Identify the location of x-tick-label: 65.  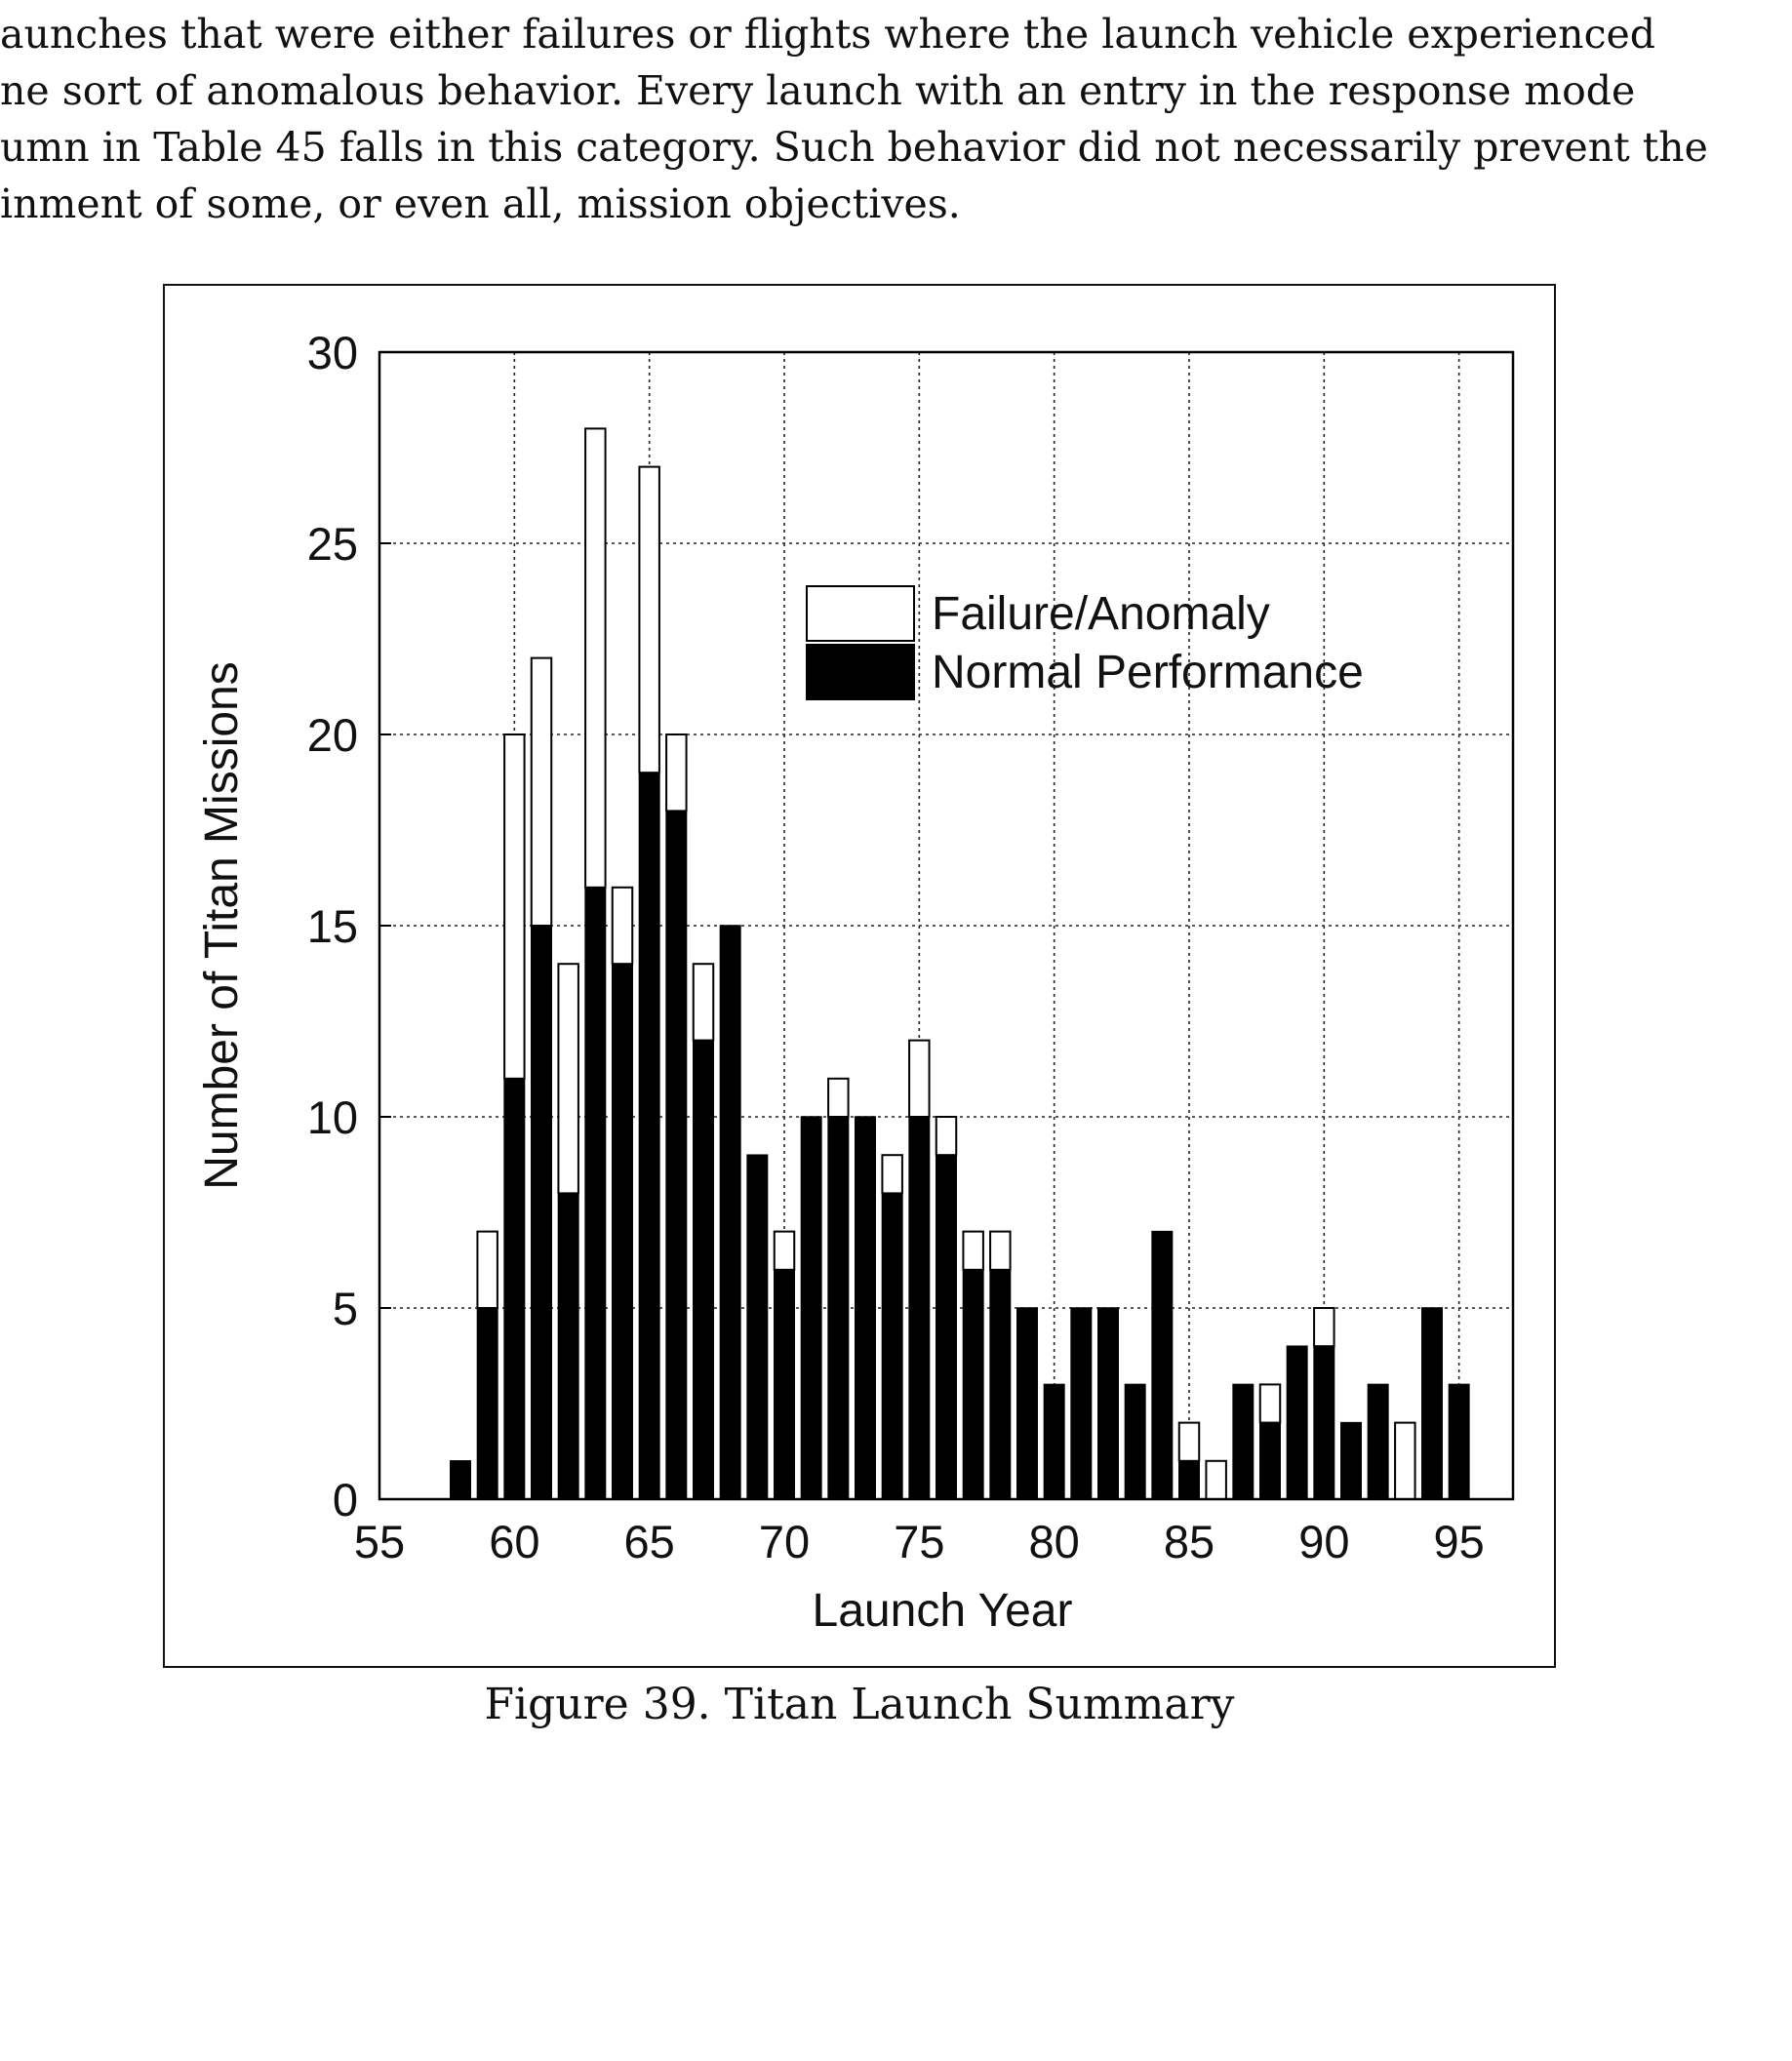
(650, 1541).